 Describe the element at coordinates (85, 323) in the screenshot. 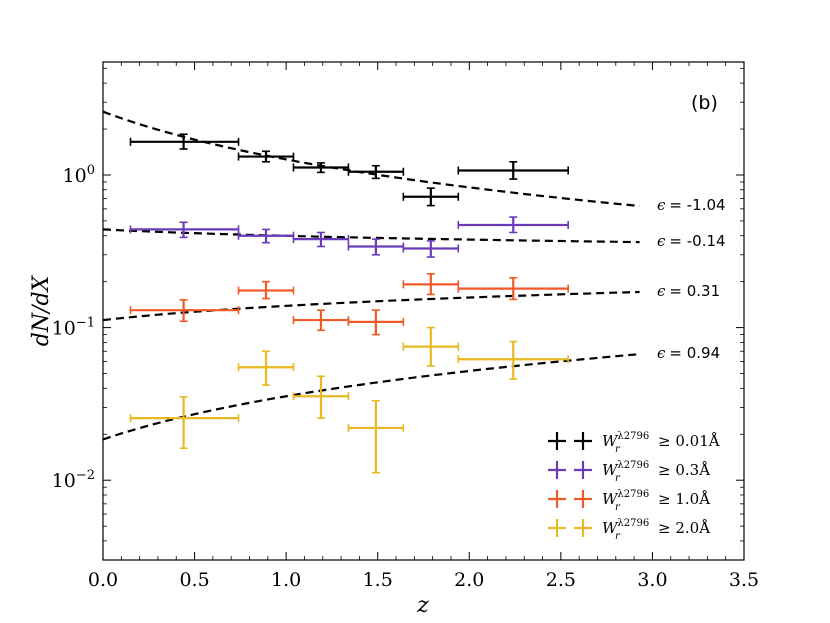

I see `y-tick-exp: −1` at that location.